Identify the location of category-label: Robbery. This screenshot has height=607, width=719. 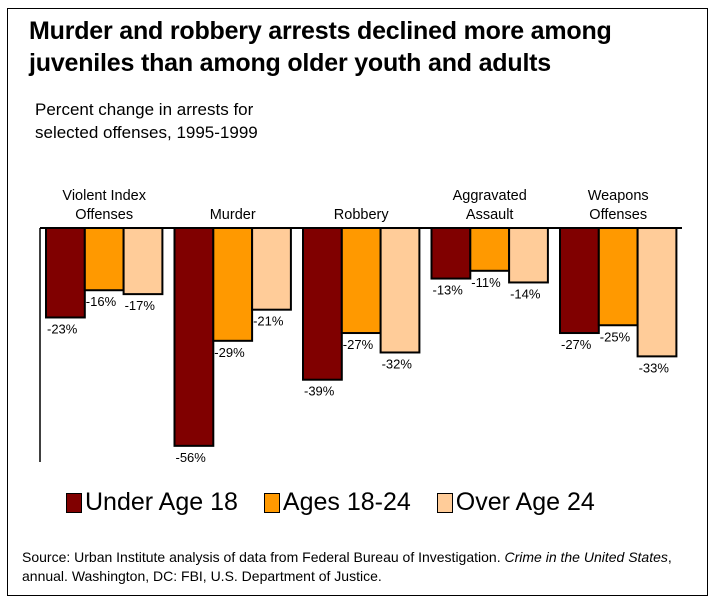
(362, 215).